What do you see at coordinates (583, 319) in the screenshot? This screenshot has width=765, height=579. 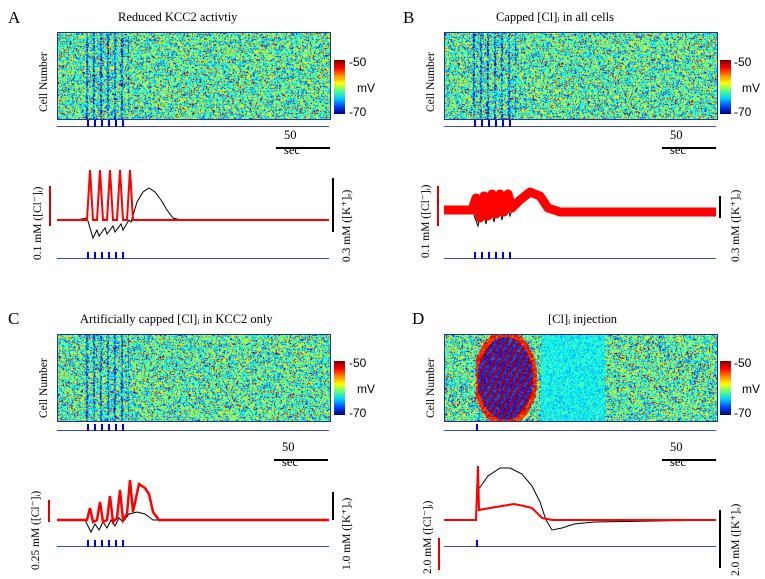 I see `panel-title: [Cl]ᵢ injection` at bounding box center [583, 319].